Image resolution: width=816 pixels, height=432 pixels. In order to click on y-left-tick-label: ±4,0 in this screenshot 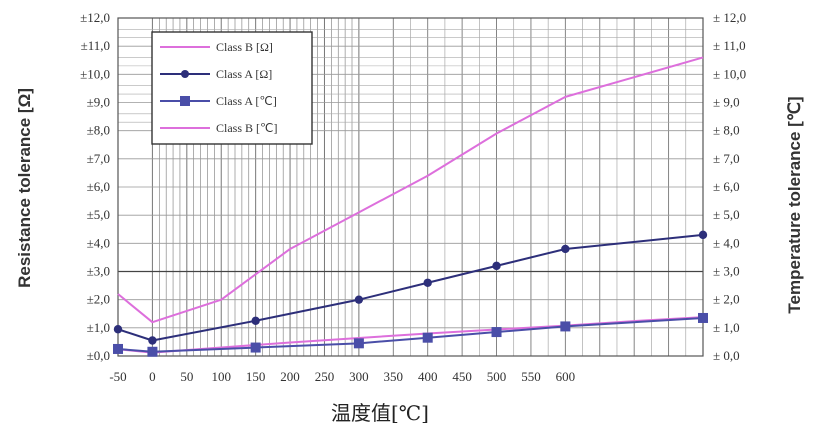, I will do `click(98, 242)`.